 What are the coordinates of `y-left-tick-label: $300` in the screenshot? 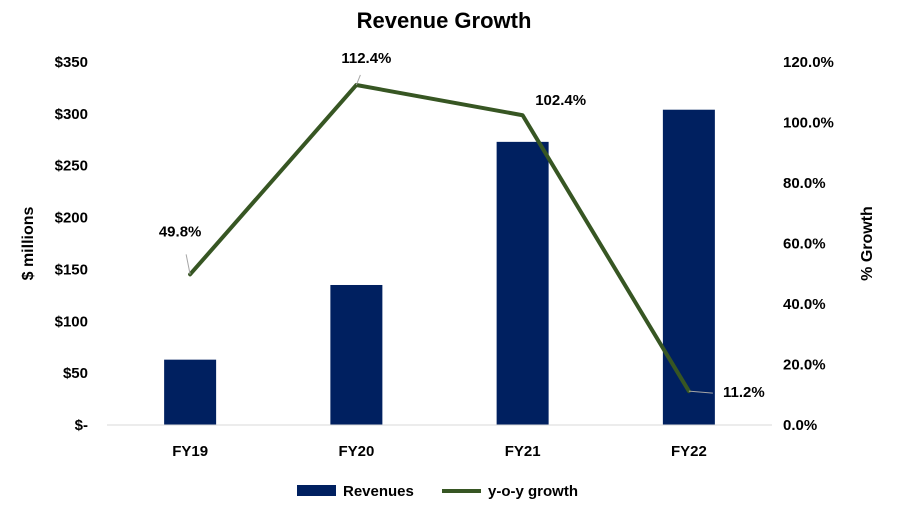 It's located at (71, 114).